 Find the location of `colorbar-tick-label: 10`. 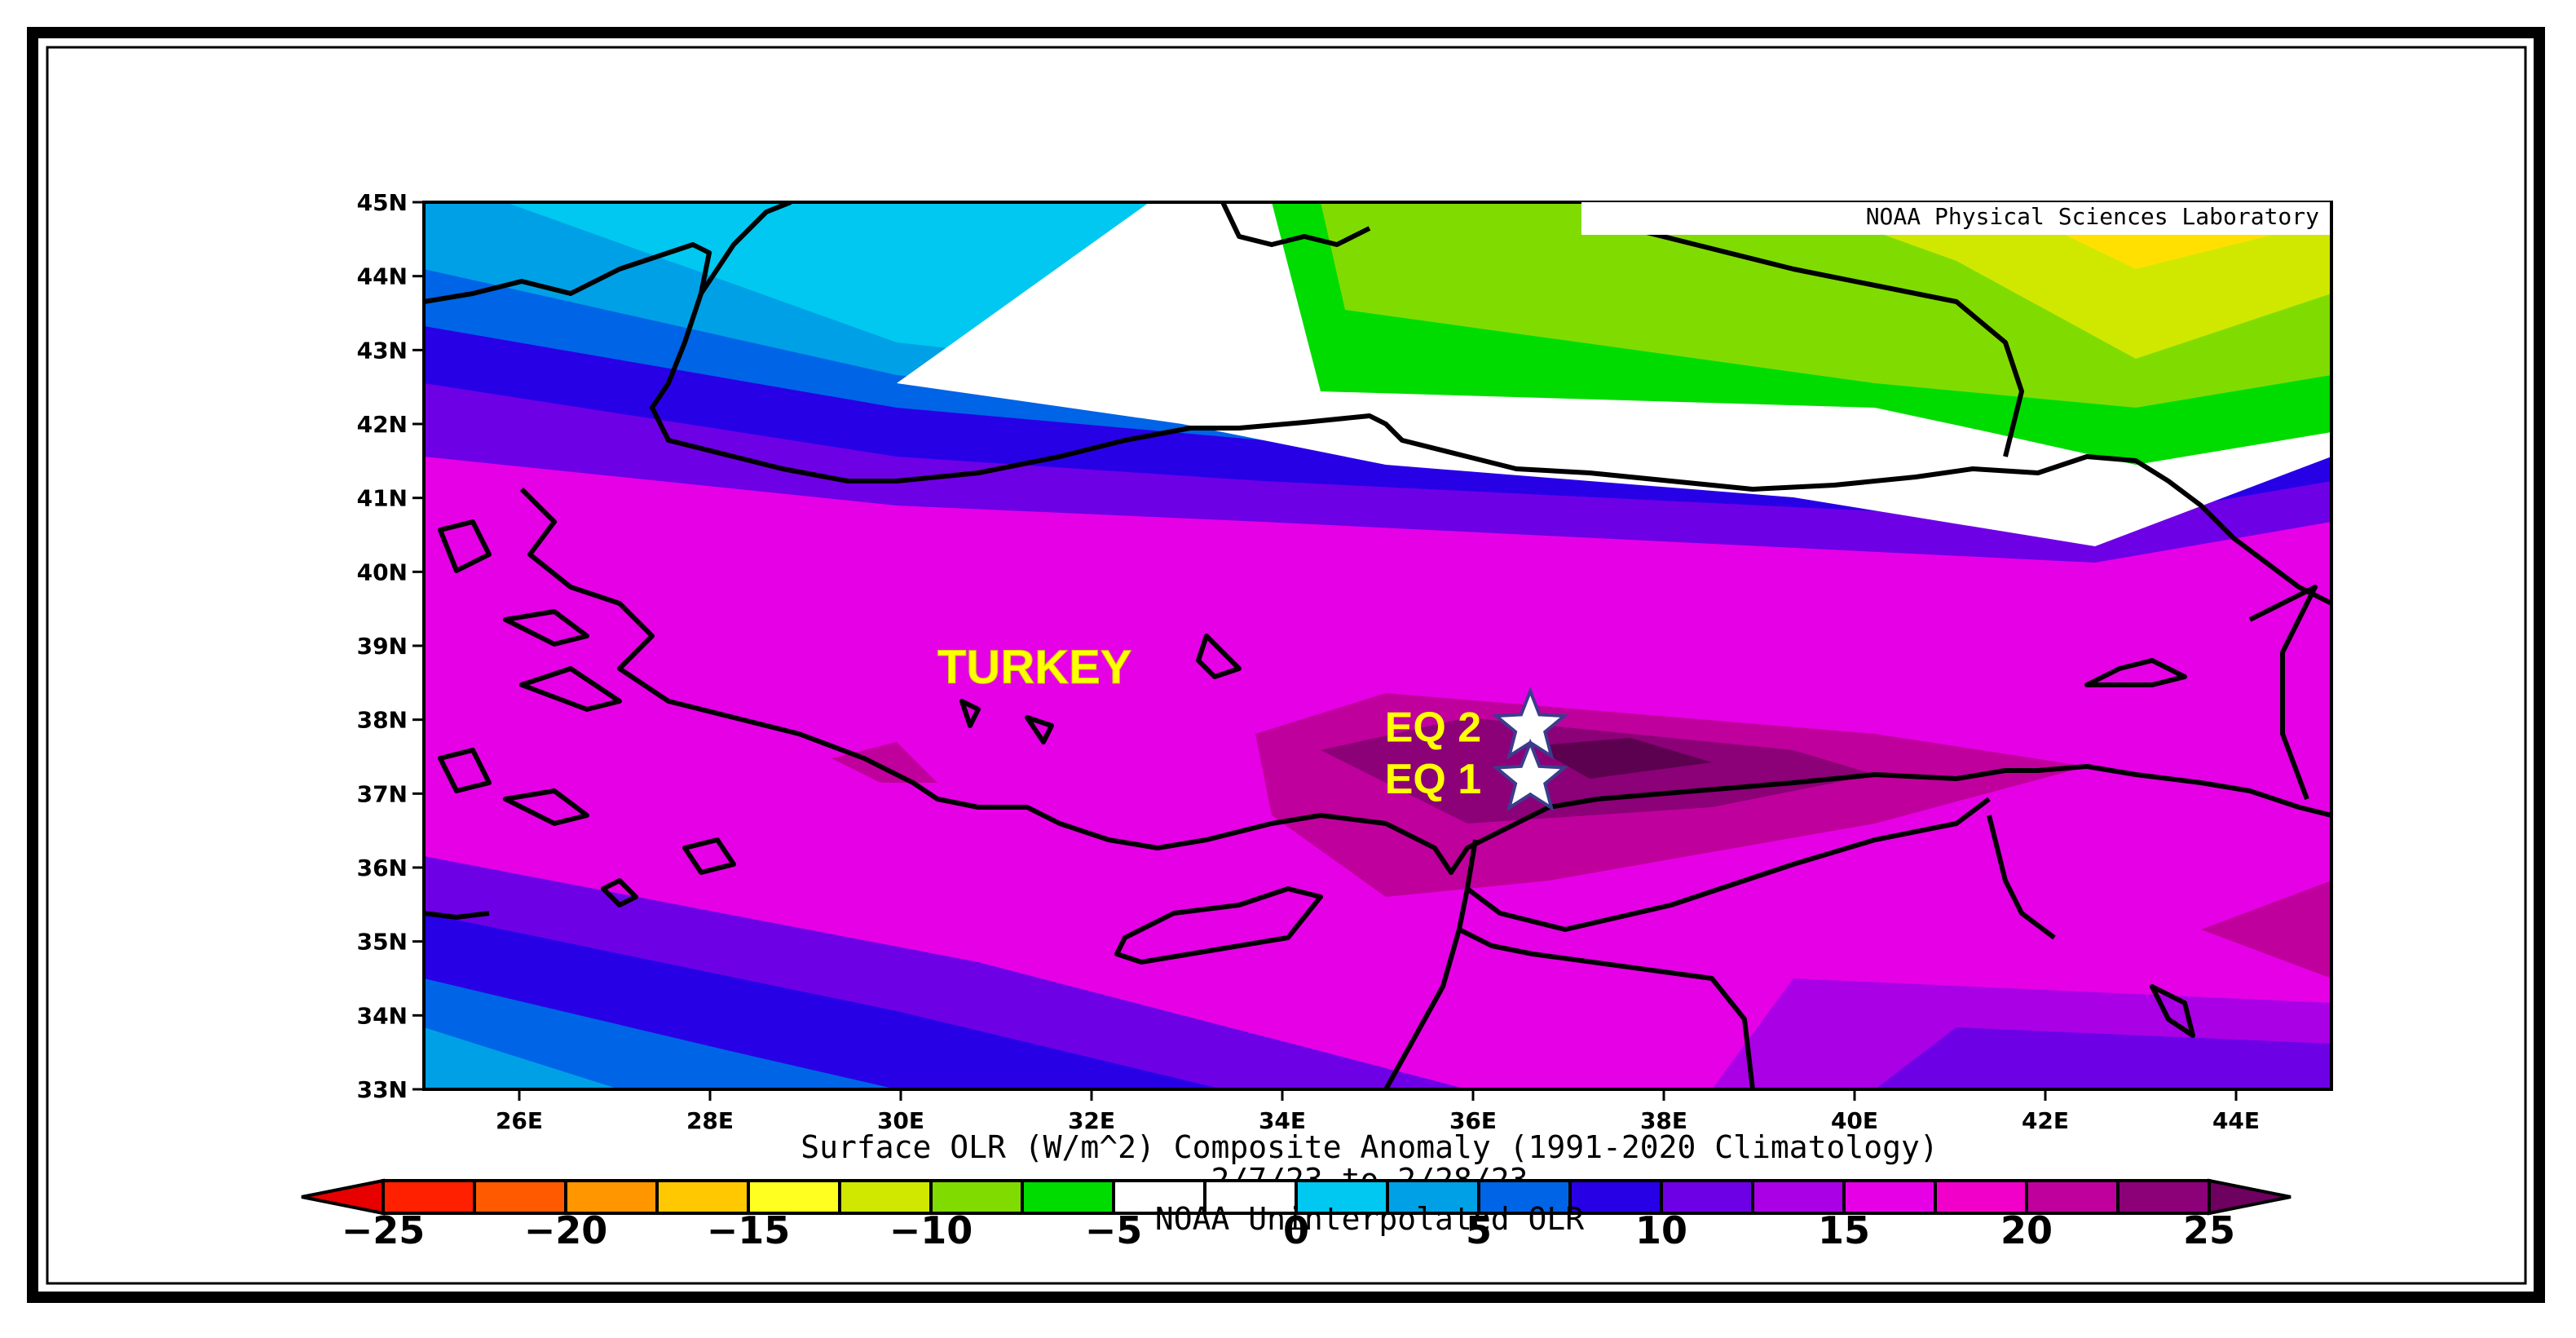

colorbar-tick-label: 10 is located at coordinates (1661, 1230).